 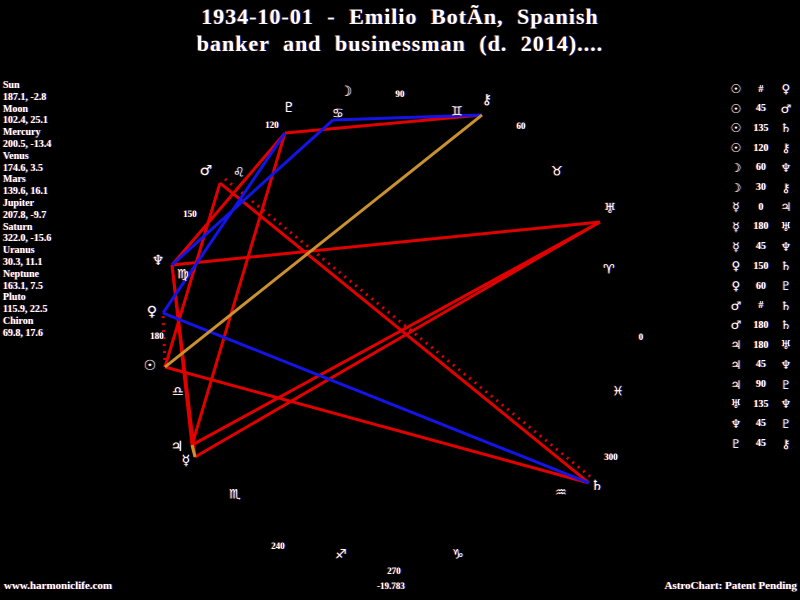 What do you see at coordinates (150, 366) in the screenshot?
I see `planet-glyph-sun: ☉` at bounding box center [150, 366].